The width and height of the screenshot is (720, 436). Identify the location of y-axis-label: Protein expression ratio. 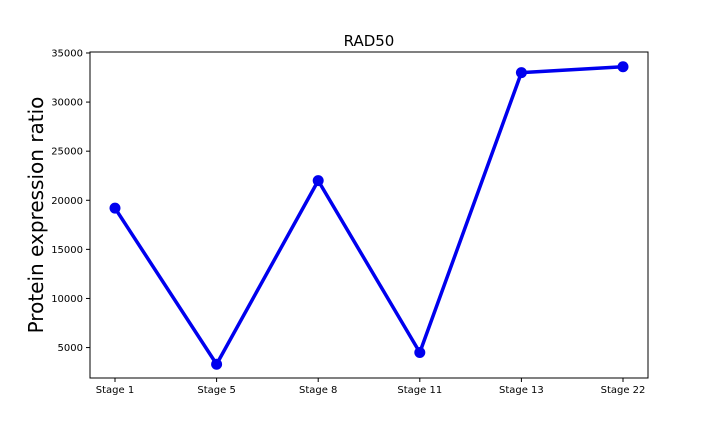
(36, 215).